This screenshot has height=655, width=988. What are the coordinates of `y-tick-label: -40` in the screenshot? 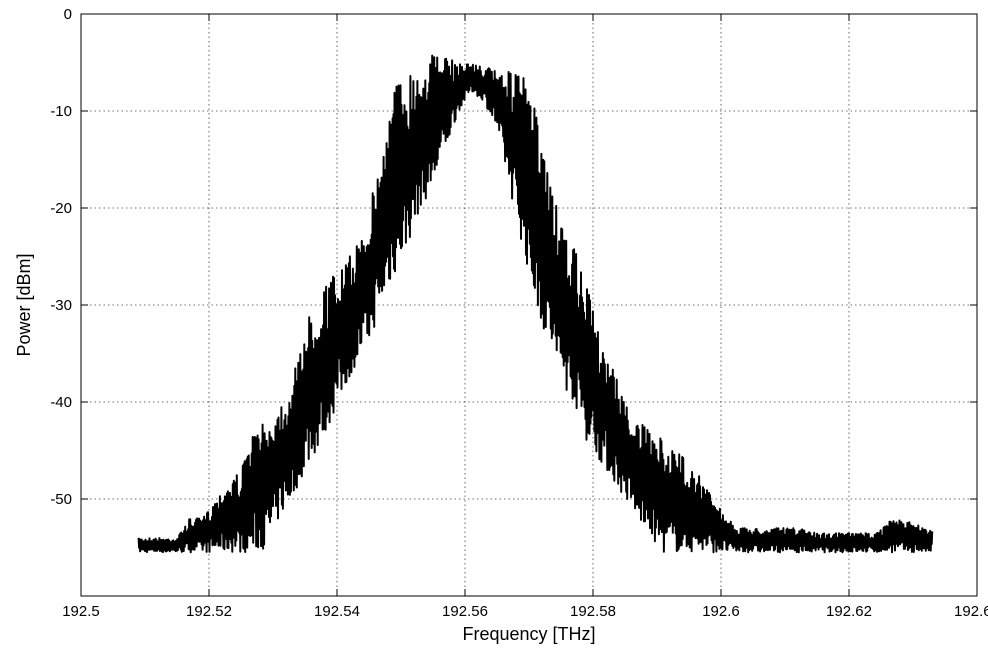 It's located at (61, 402).